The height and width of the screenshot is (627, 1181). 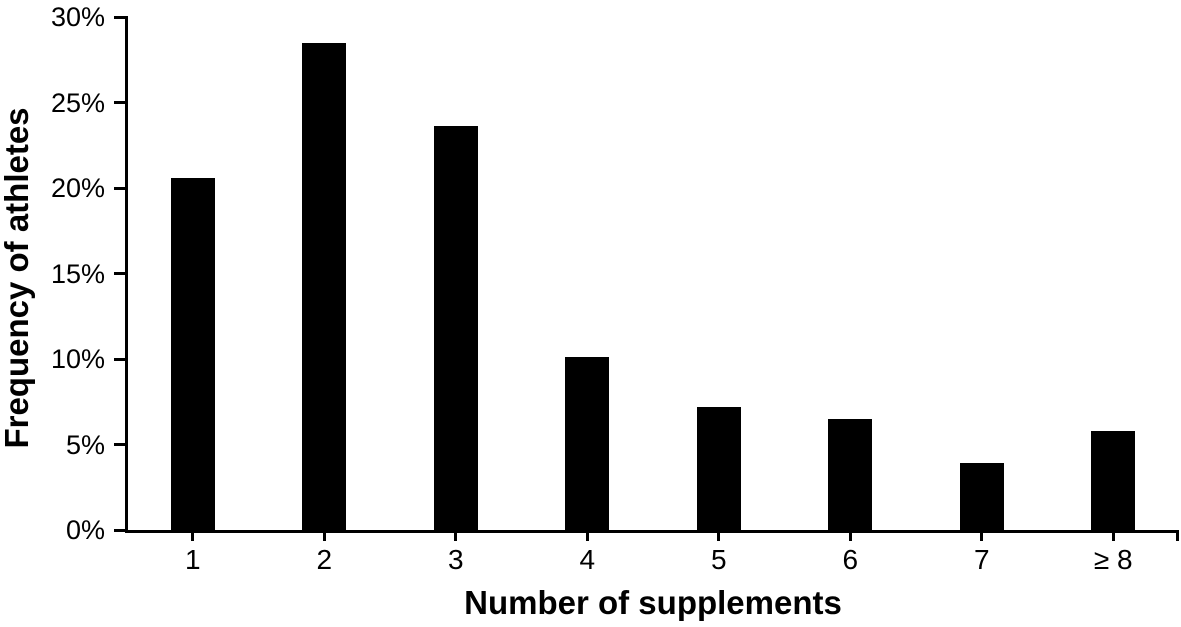 I want to click on x-axis-line, so click(x=652, y=531).